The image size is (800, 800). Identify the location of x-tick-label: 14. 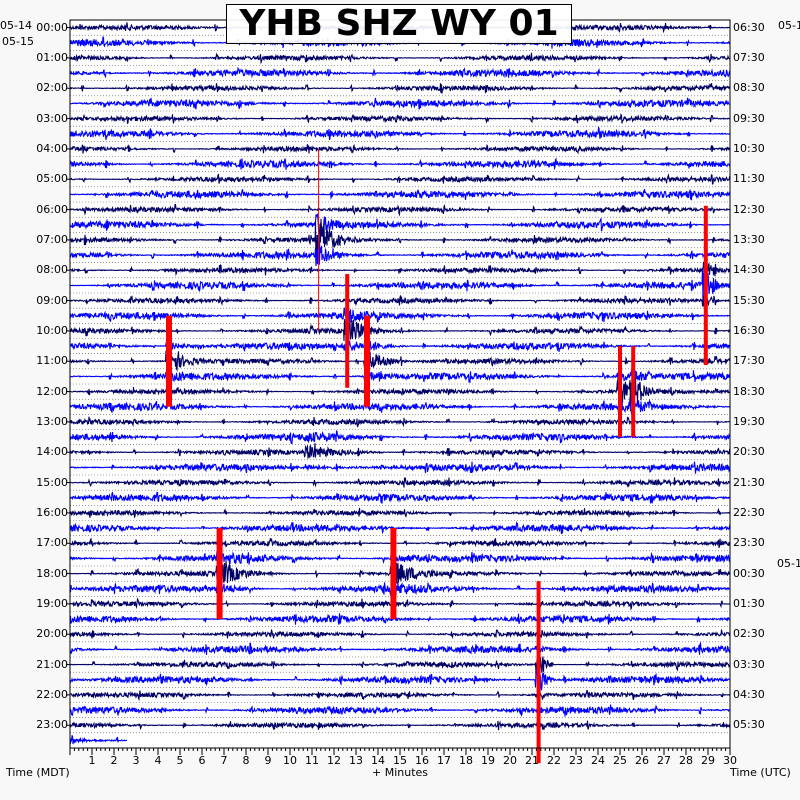
(378, 760).